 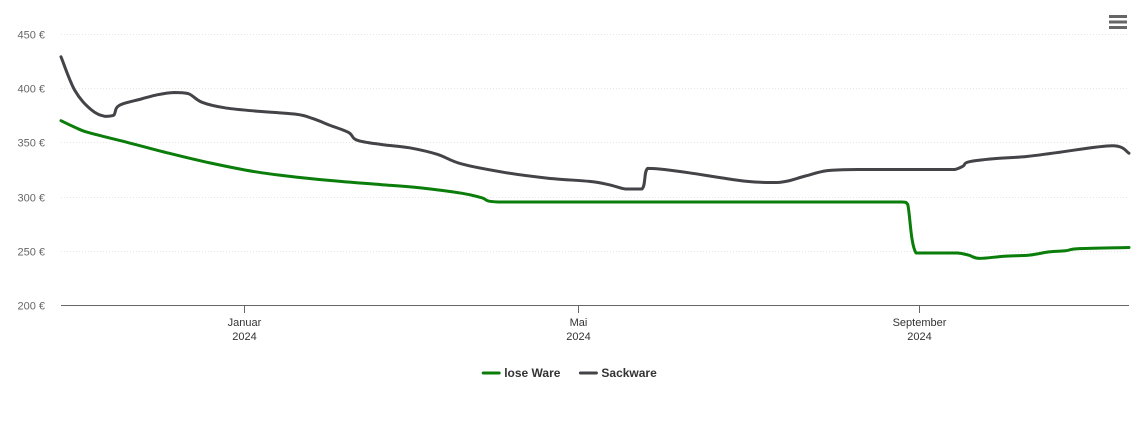 I want to click on hamburger-menu-icon, so click(x=1118, y=22).